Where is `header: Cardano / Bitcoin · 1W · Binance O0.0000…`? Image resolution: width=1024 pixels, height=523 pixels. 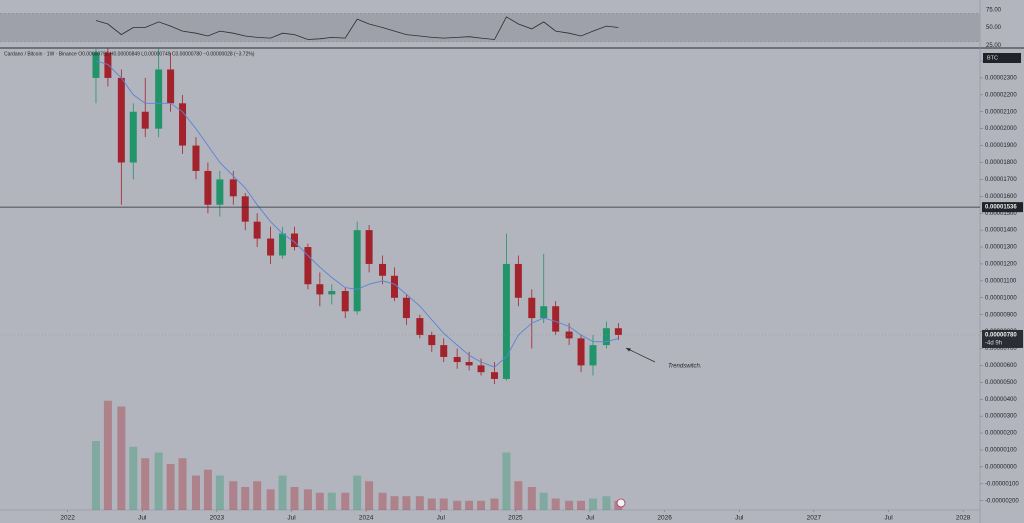
header: Cardano / Bitcoin · 1W · Binance O0.0000… is located at coordinates (129, 54).